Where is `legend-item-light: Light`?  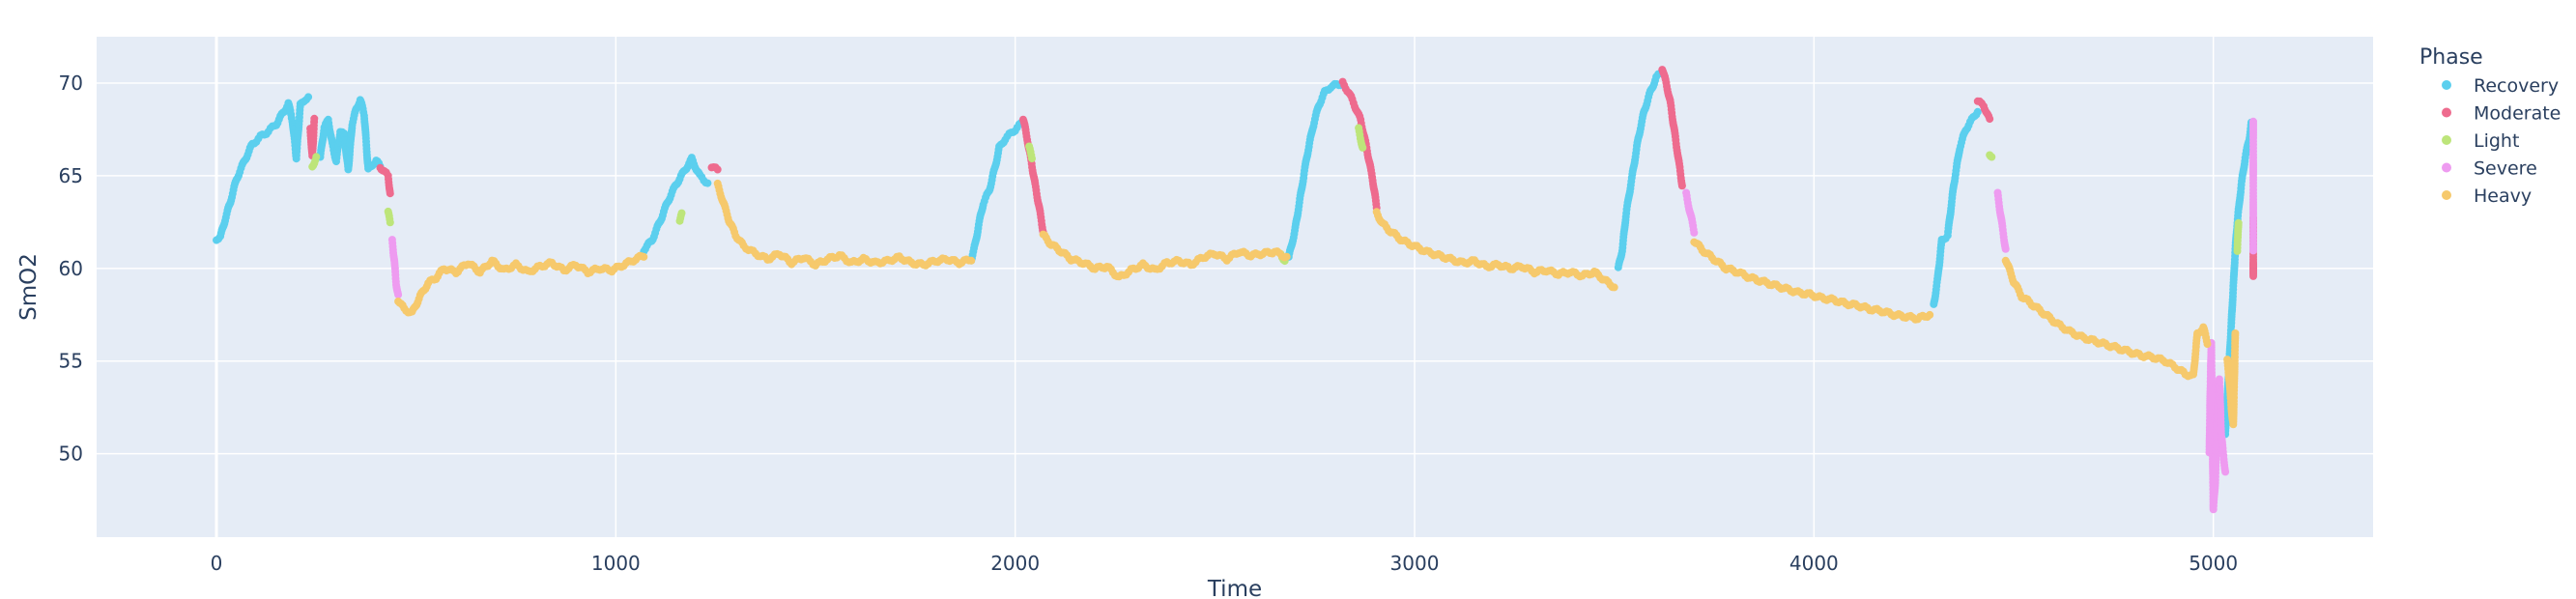
legend-item-light: Light is located at coordinates (2480, 141).